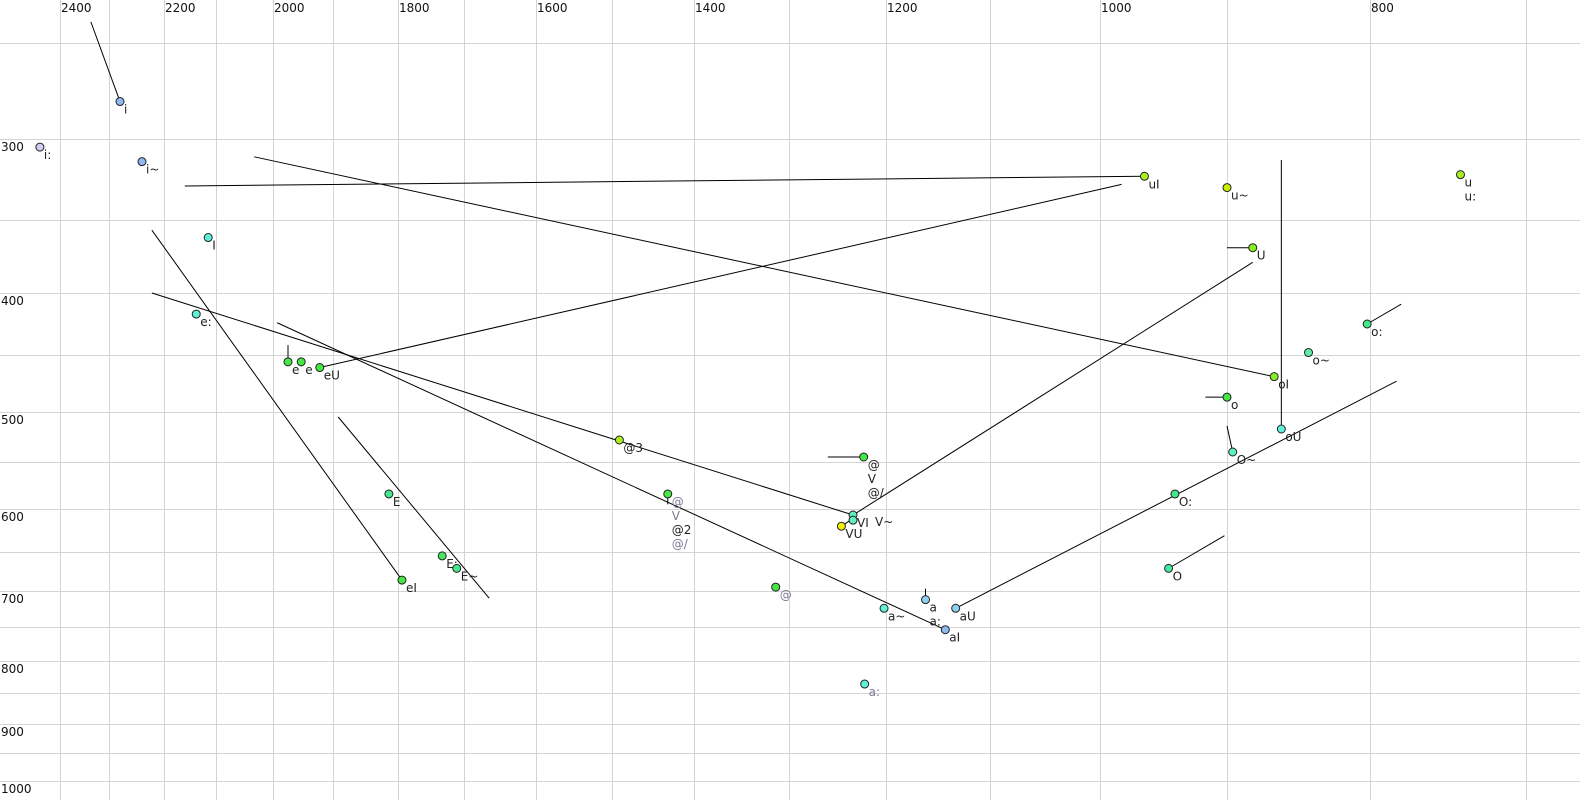 The image size is (1580, 800). I want to click on y-tick-label: 600, so click(12, 517).